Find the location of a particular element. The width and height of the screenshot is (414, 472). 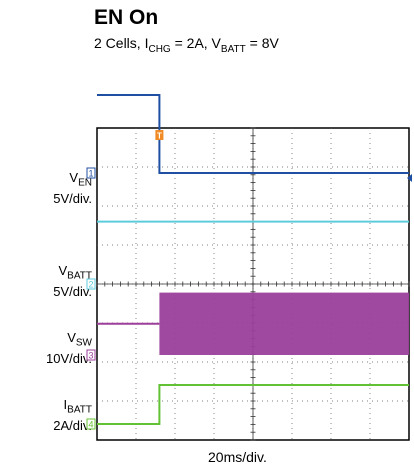

channel-1-subscript: EN is located at coordinates (85, 183).